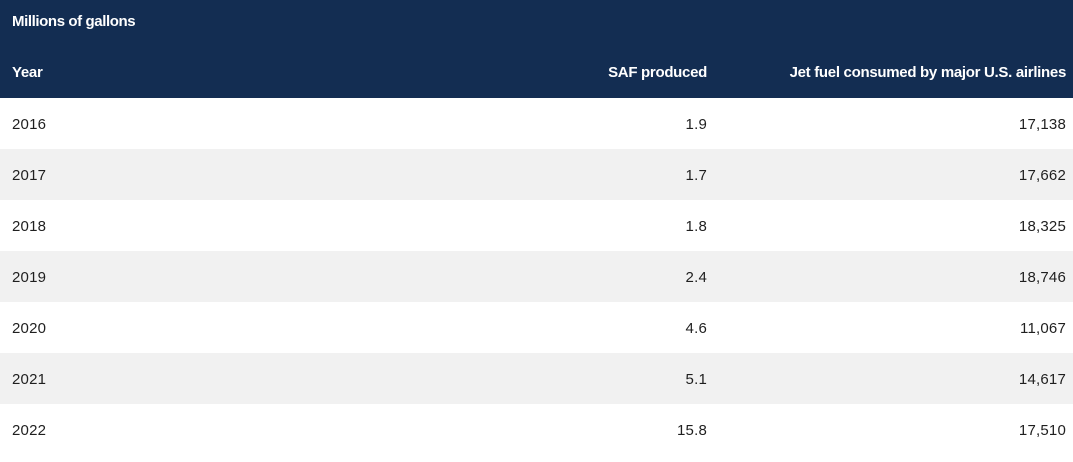 This screenshot has height=462, width=1073. I want to click on unit-label: Millions of gallons, so click(74, 21).